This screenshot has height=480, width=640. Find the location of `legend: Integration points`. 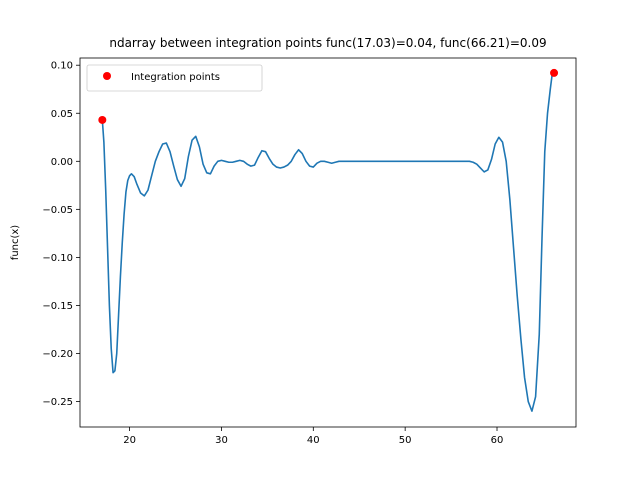

legend: Integration points is located at coordinates (174, 78).